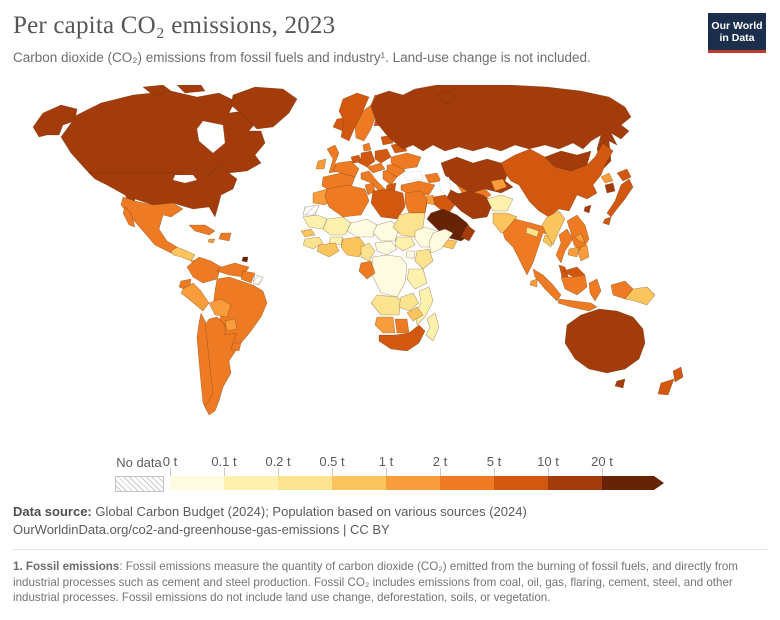  What do you see at coordinates (367, 270) in the screenshot?
I see `region-gabon-congo` at bounding box center [367, 270].